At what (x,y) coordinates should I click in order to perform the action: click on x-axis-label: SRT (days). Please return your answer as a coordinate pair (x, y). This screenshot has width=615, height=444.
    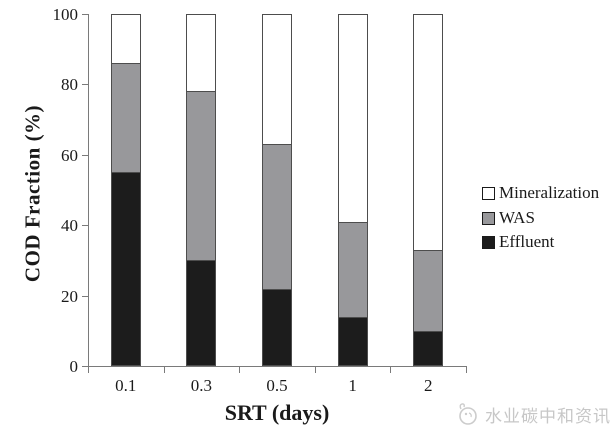
    Looking at the image, I should click on (277, 412).